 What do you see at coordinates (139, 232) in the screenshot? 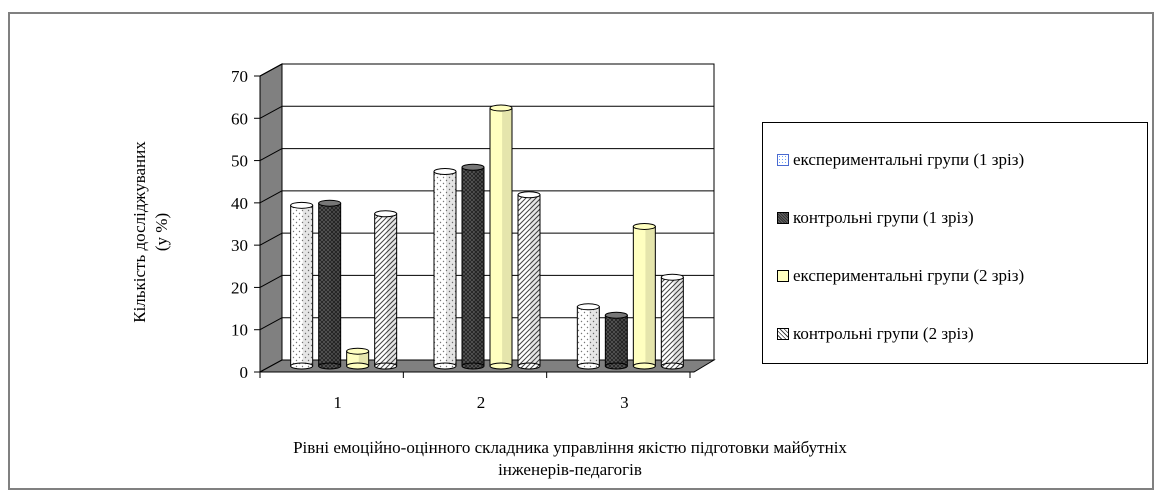
I see `y-axis-label: Кількість досліджуваних` at bounding box center [139, 232].